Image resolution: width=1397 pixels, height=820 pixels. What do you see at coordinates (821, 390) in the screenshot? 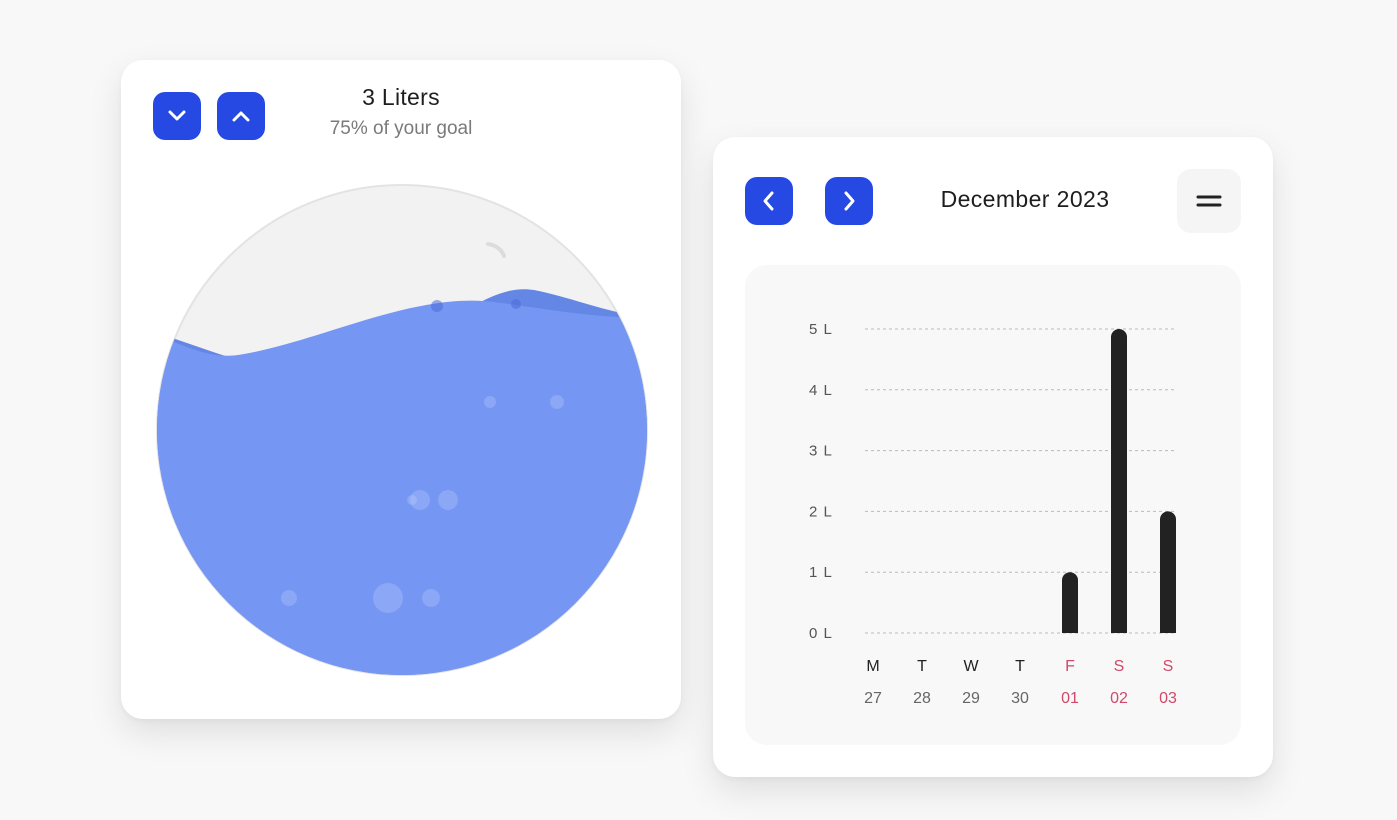
I see `y-tick-label: 4 L` at bounding box center [821, 390].